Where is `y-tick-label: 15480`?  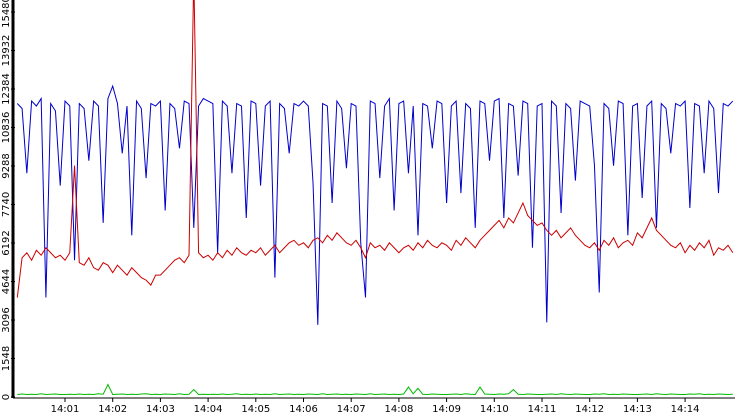 y-tick-label: 15480 is located at coordinates (6, 14).